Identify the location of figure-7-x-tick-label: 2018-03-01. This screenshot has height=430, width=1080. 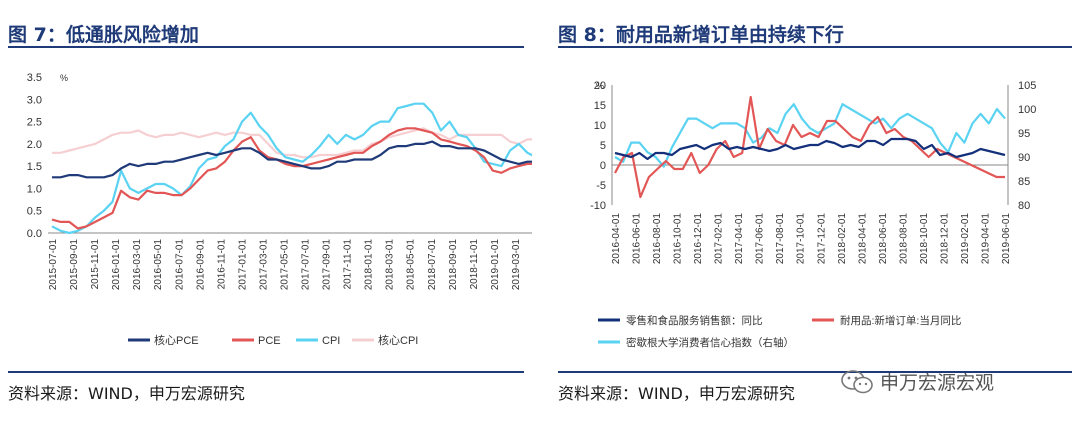
(390, 265).